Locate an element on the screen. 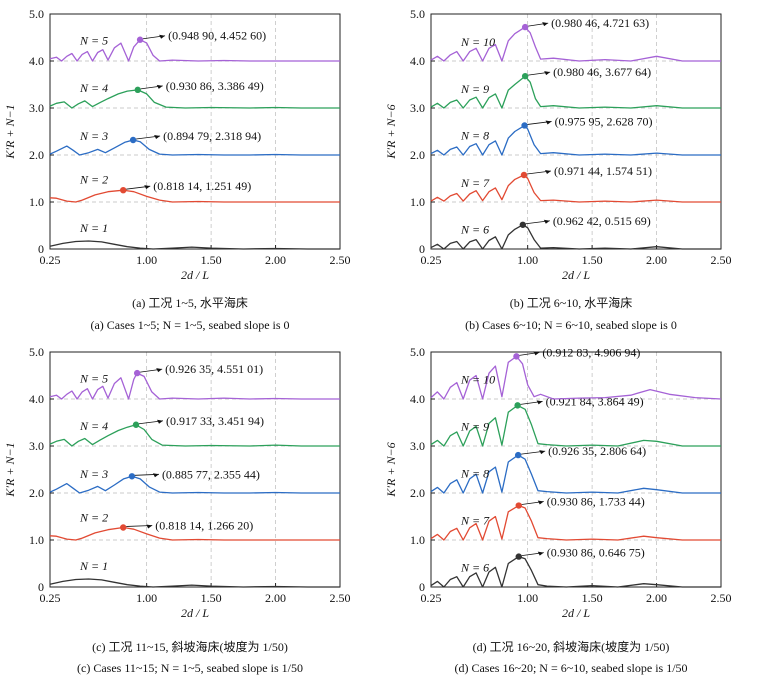 This screenshot has width=761, height=679. peak-label: (0.926 35, 2.806 64) is located at coordinates (597, 451).